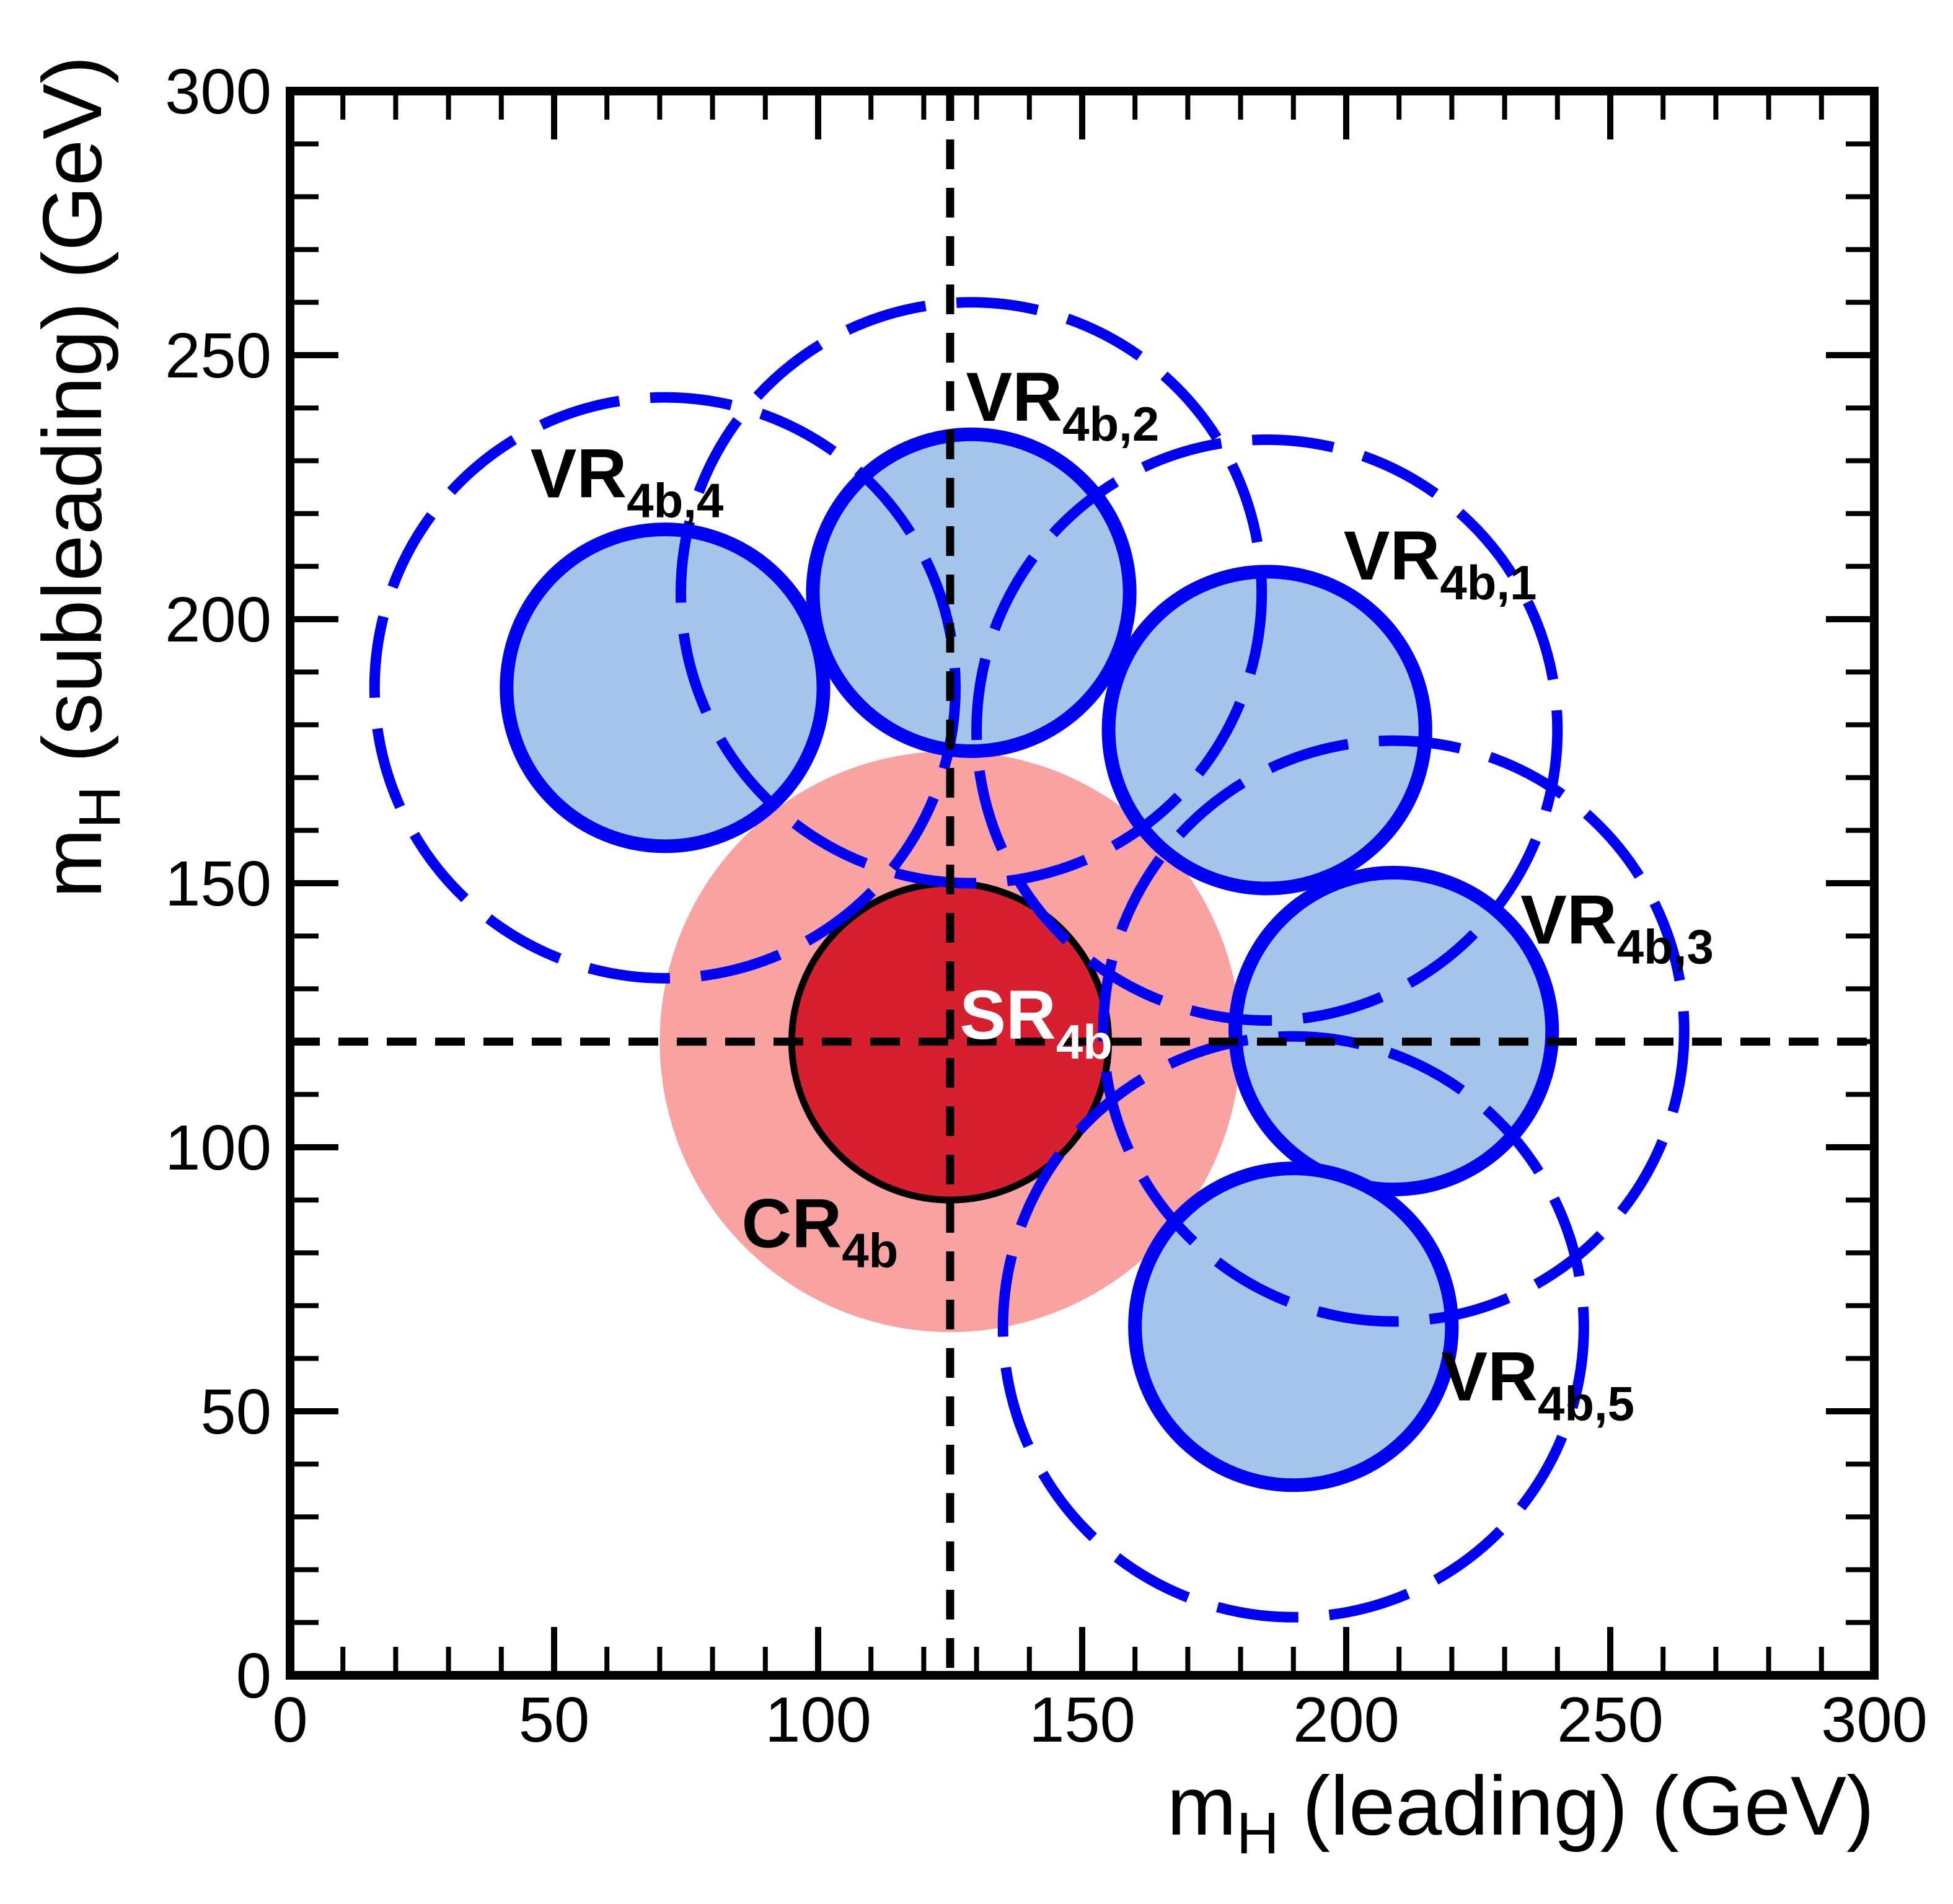 The width and height of the screenshot is (1953, 1904). Describe the element at coordinates (218, 91) in the screenshot. I see `y-tick-label-300: 300` at that location.